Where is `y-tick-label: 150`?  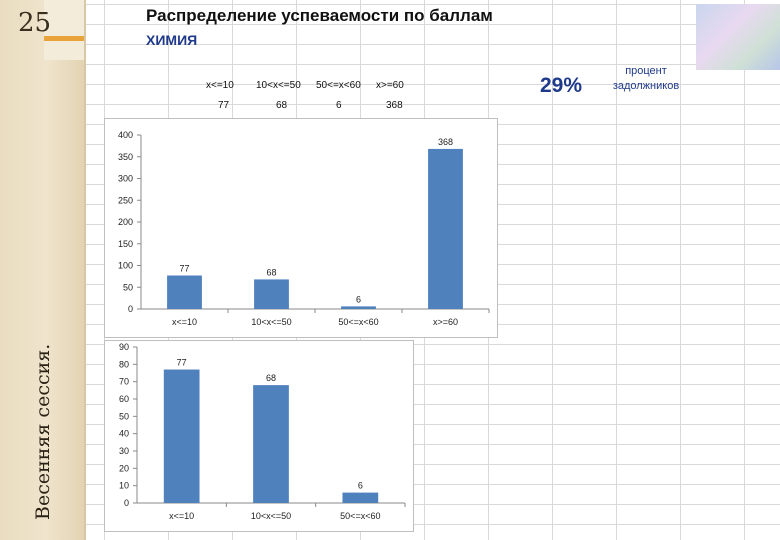 y-tick-label: 150 is located at coordinates (125, 244).